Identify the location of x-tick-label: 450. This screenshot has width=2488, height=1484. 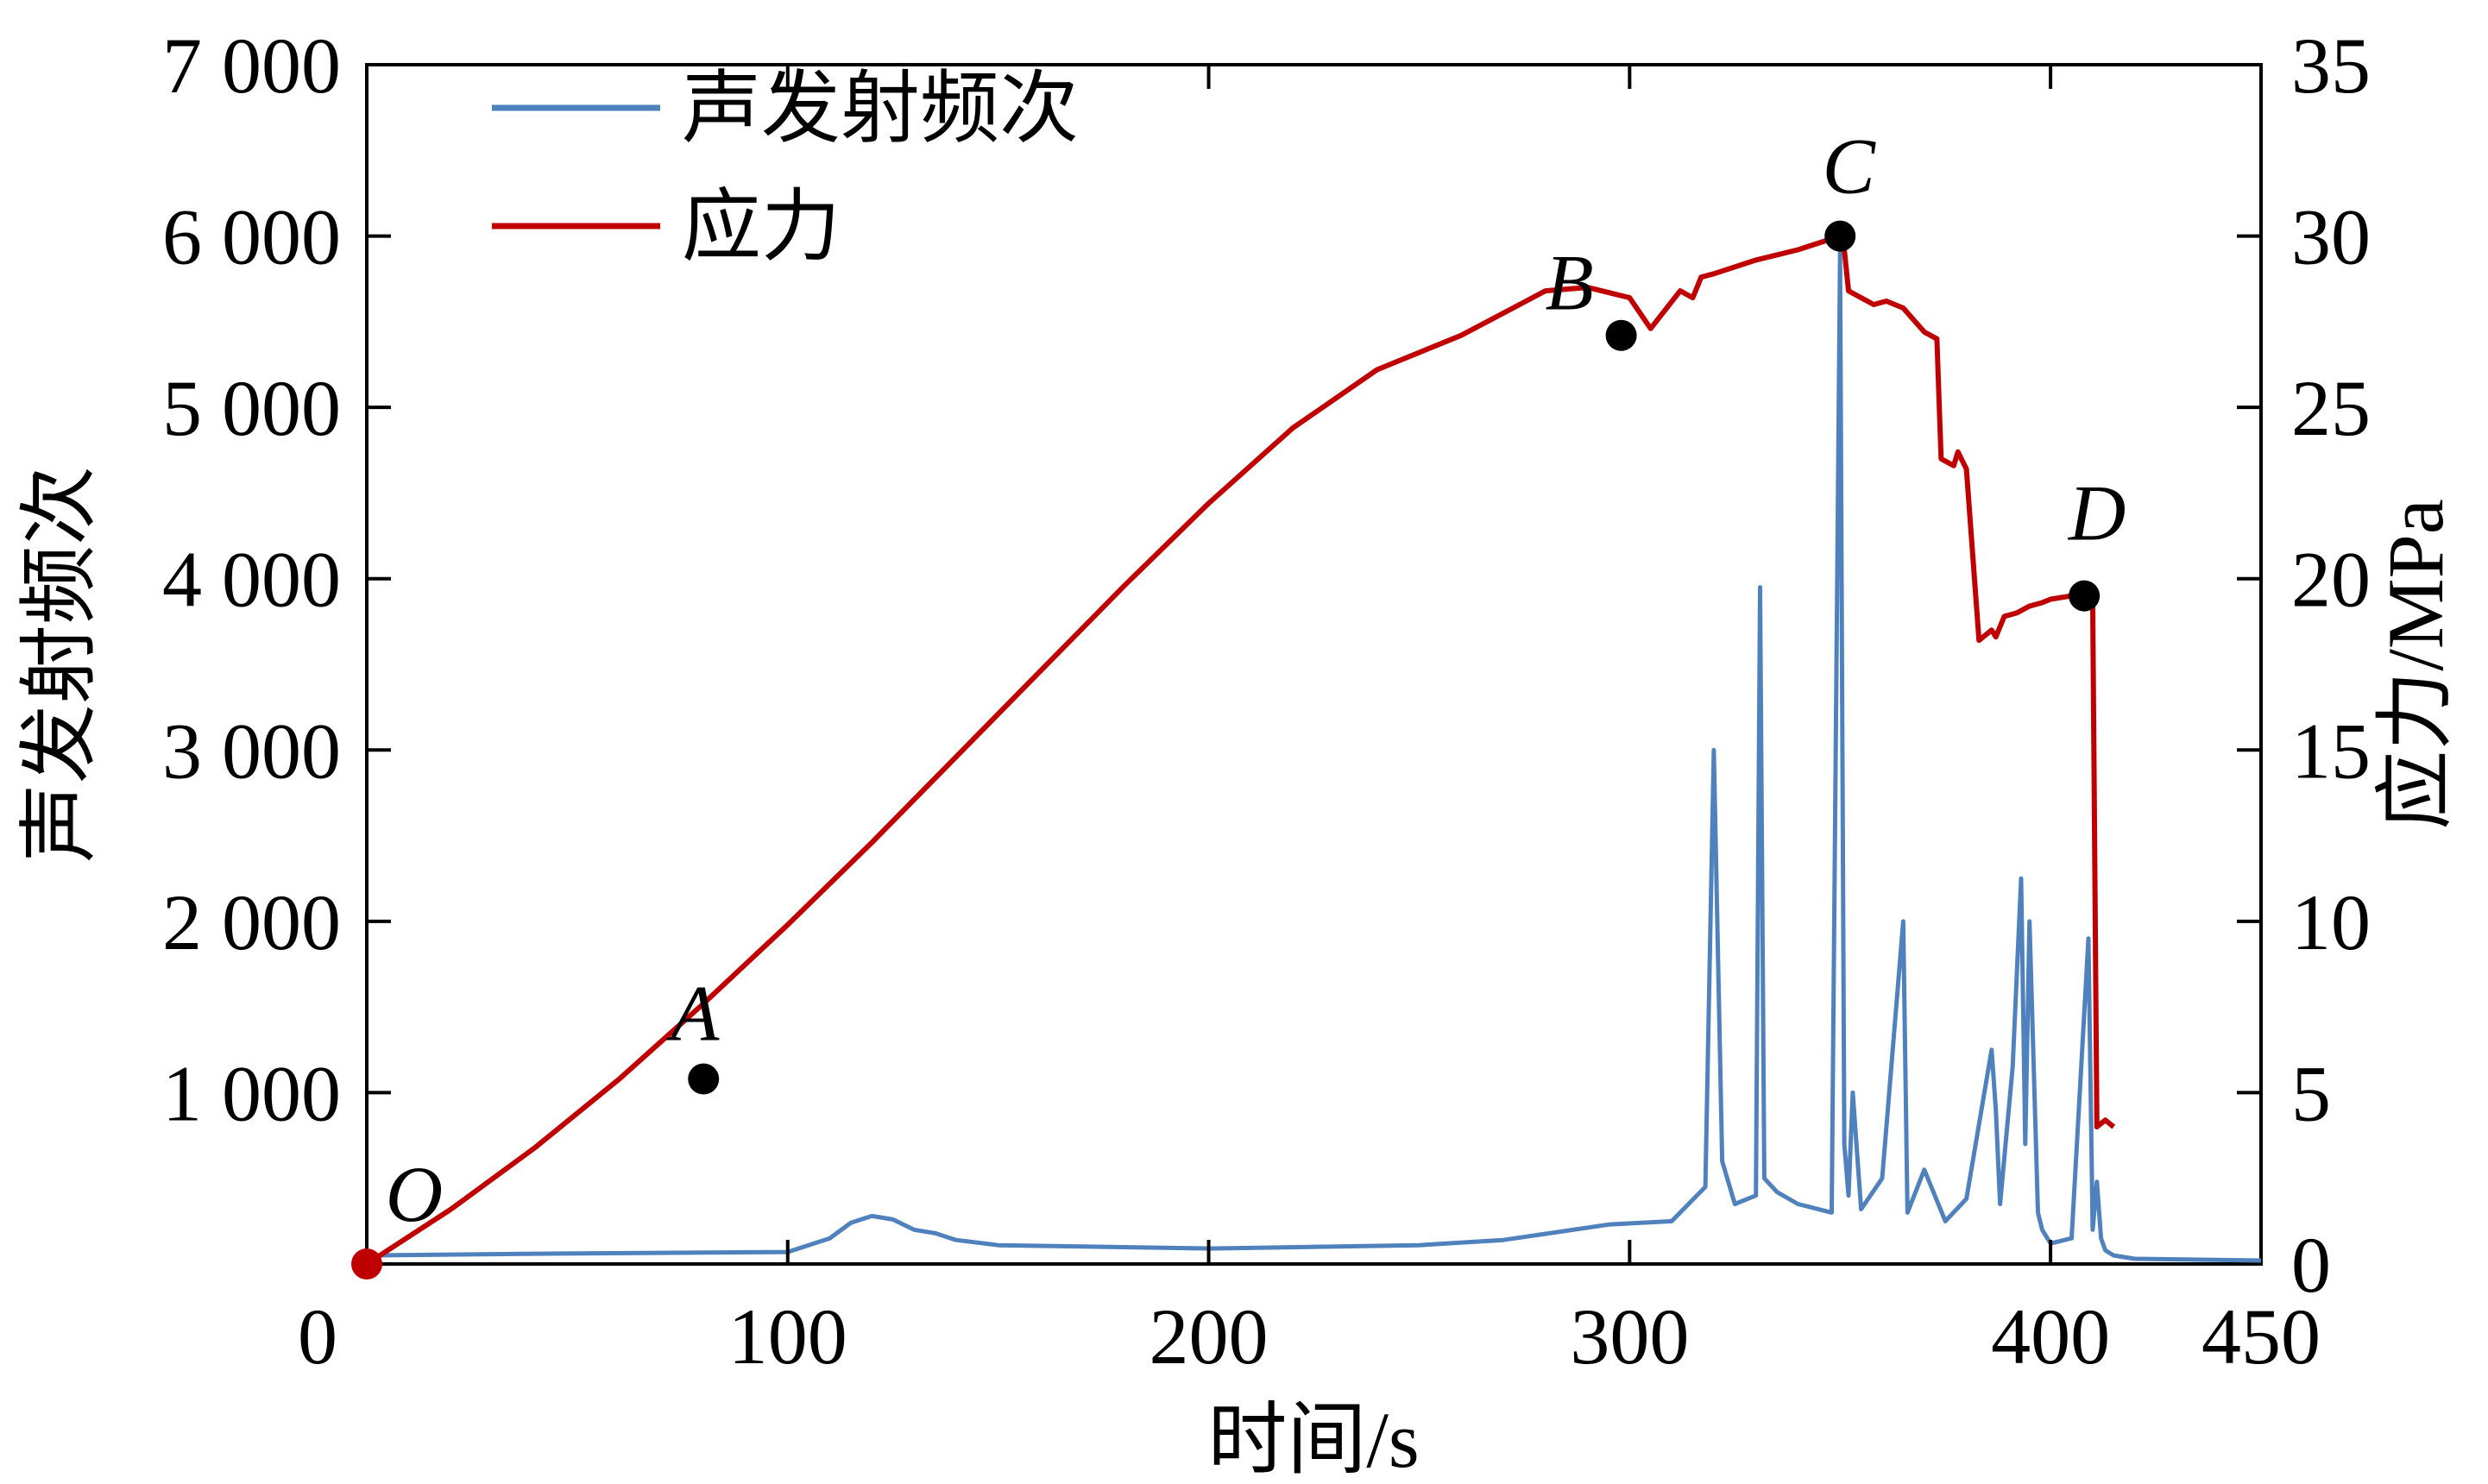
(2261, 1336).